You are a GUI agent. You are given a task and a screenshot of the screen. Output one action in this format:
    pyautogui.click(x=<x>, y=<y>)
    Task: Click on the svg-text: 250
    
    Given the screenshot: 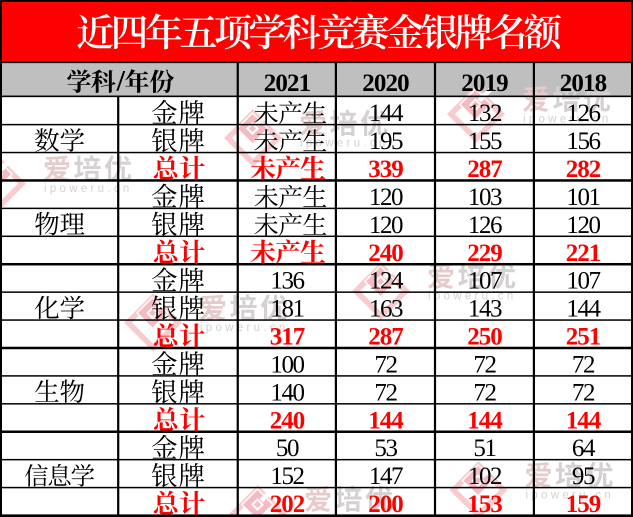 What is the action you would take?
    pyautogui.click(x=484, y=337)
    